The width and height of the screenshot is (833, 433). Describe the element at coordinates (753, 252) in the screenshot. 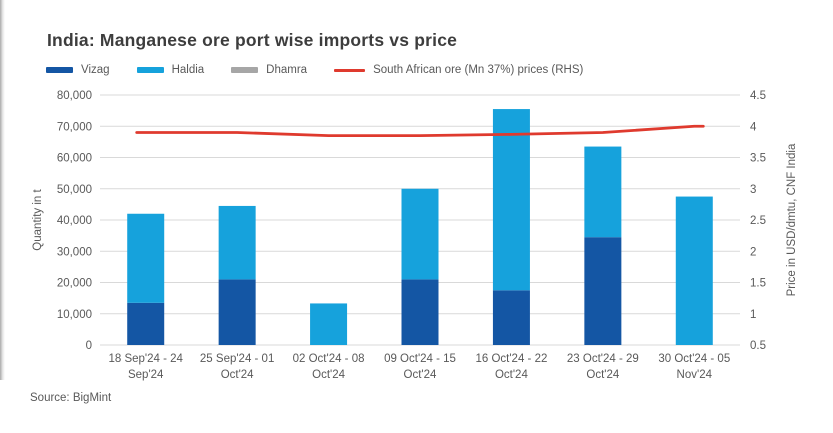

I see `right-axis-tick: 2` at that location.